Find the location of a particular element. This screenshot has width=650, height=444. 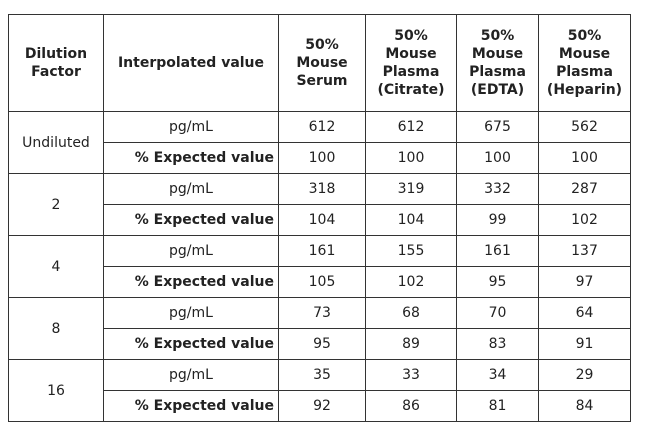

value-cell: 675 is located at coordinates (497, 127).